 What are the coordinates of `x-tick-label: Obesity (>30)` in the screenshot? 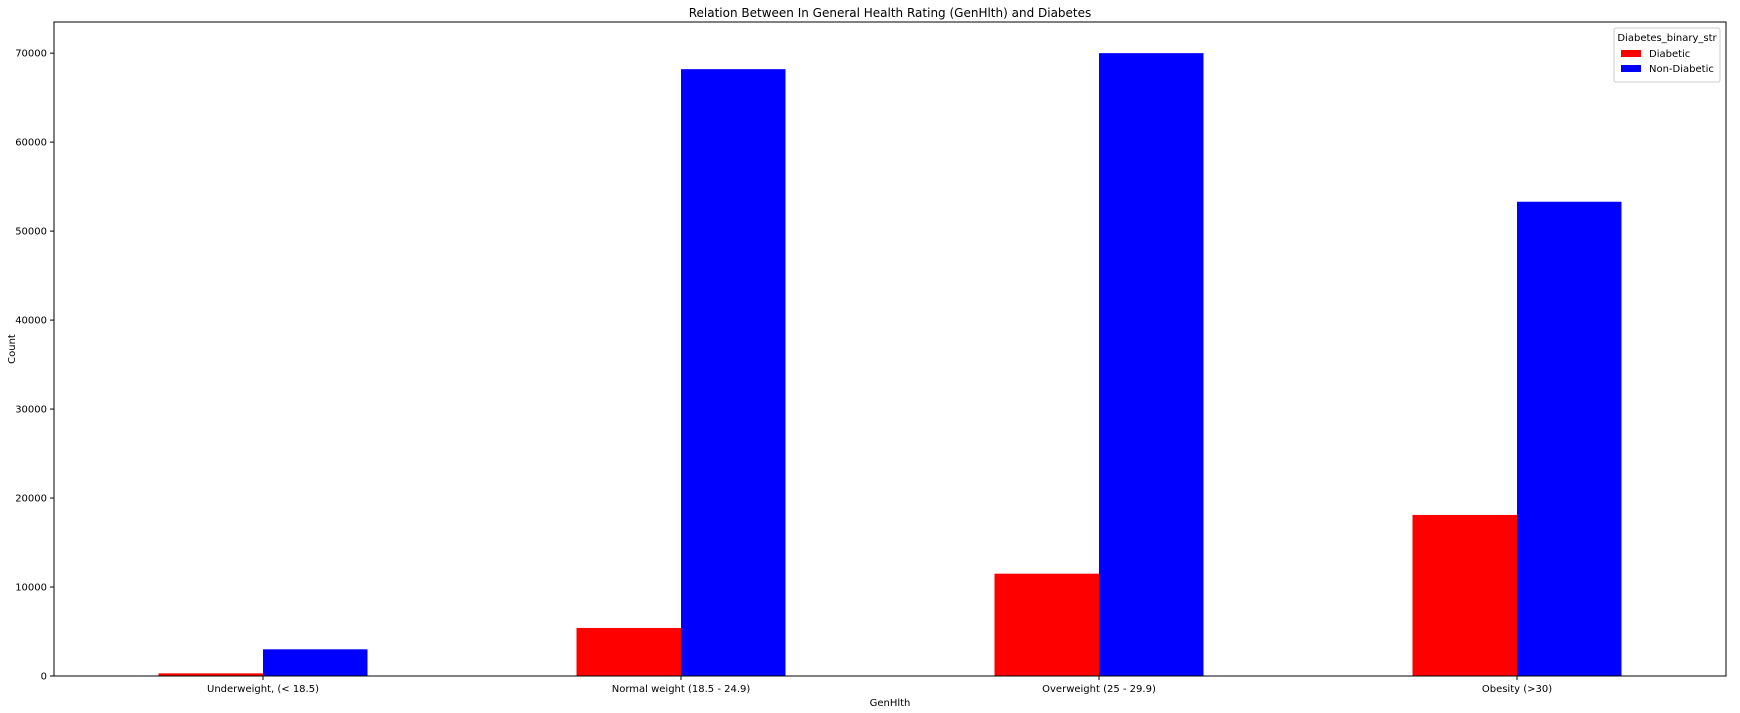 It's located at (1517, 689).